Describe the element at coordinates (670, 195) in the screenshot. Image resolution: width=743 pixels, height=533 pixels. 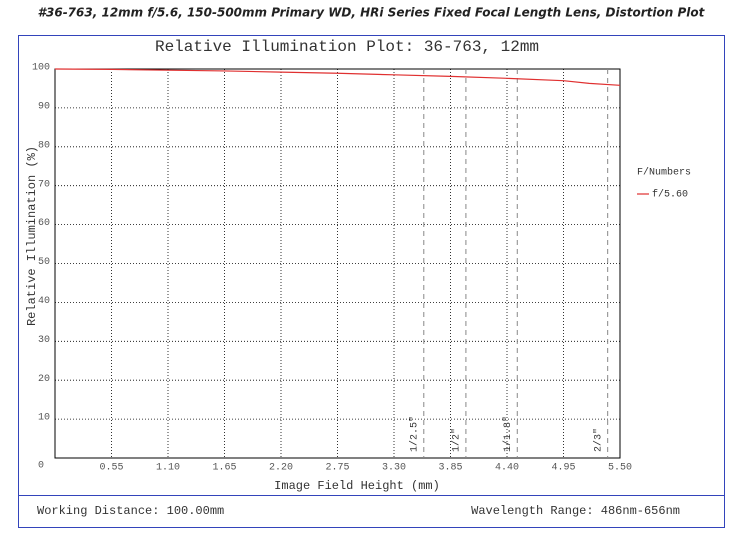
I see `legend-label: f/5.60` at that location.